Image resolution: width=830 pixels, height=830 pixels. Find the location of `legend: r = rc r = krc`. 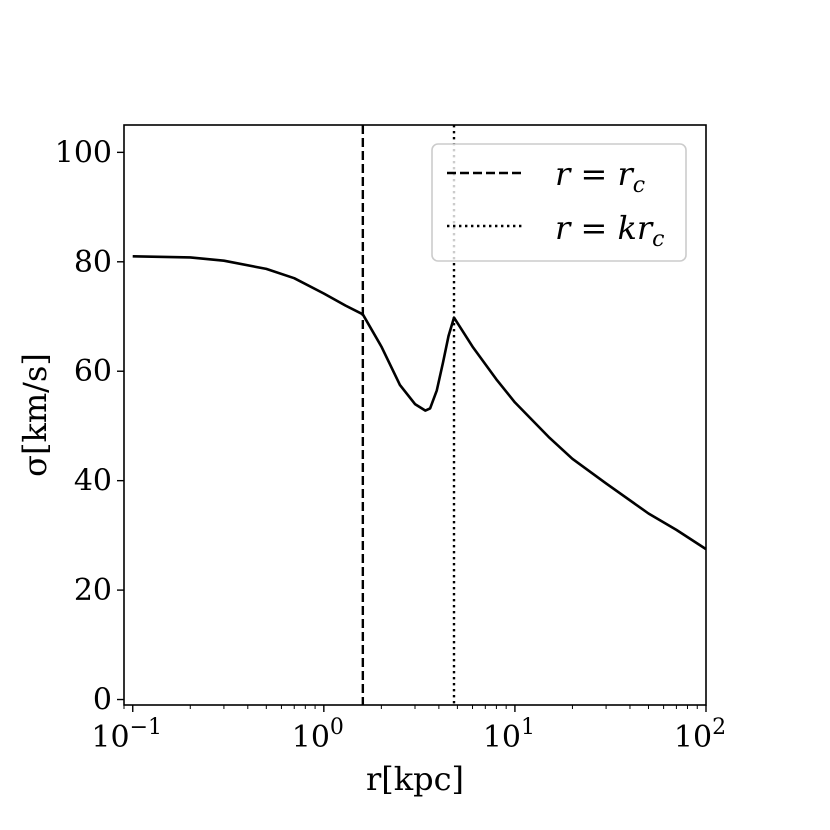

legend: r = rc r = krc is located at coordinates (559, 202).